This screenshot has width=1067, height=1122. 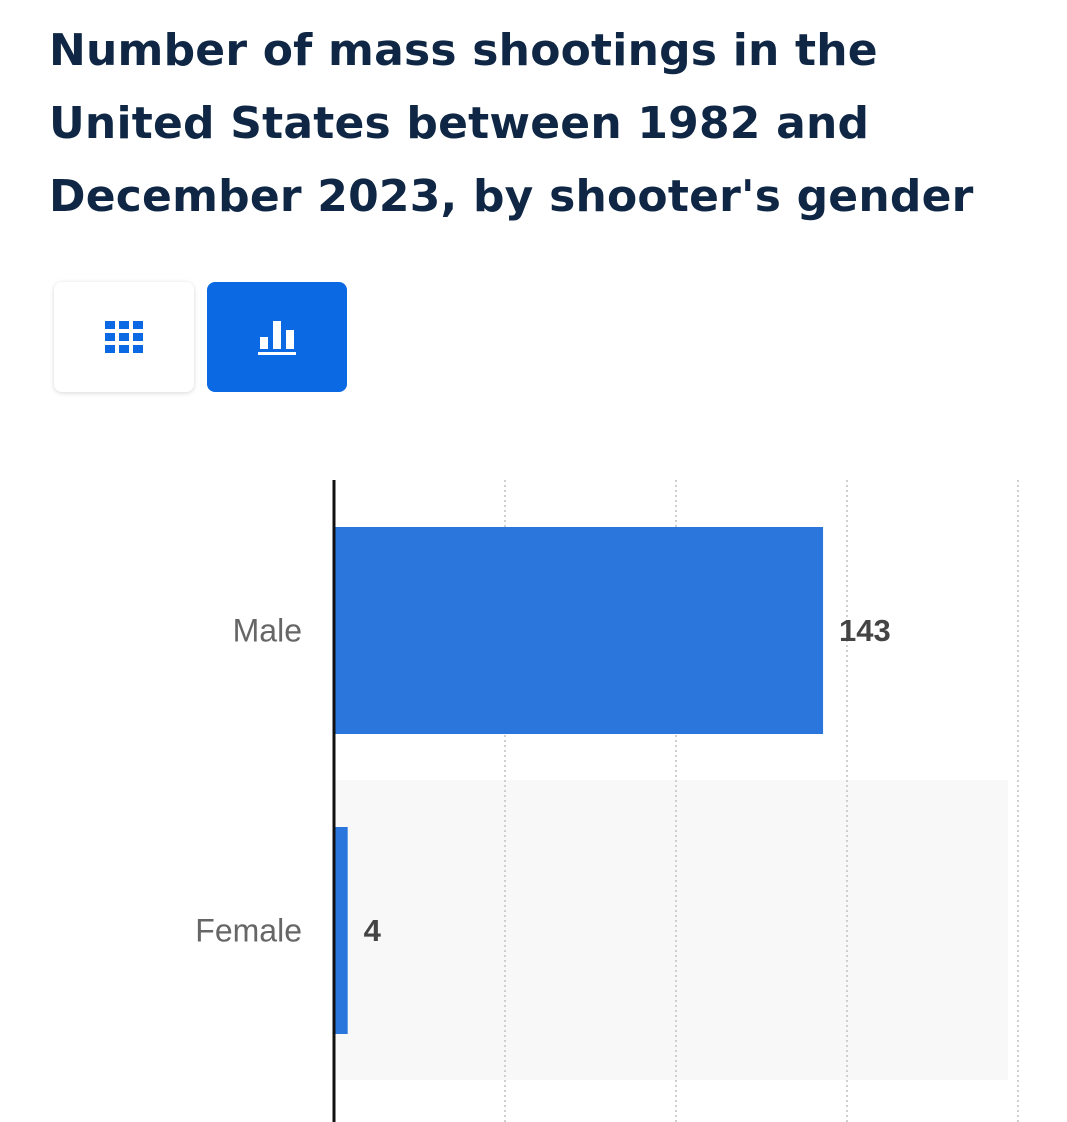 I want to click on data-label: 143, so click(x=865, y=630).